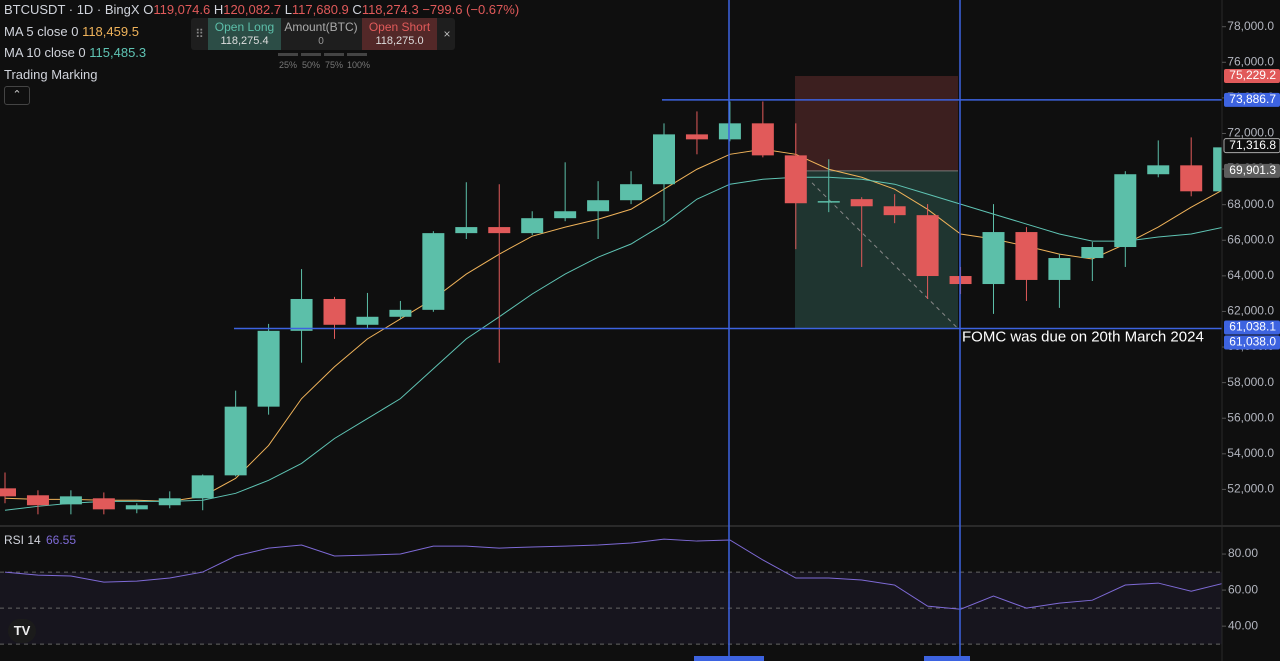 Image resolution: width=1280 pixels, height=661 pixels. What do you see at coordinates (41, 31) in the screenshot?
I see `legend-name: MA 5 close 0` at bounding box center [41, 31].